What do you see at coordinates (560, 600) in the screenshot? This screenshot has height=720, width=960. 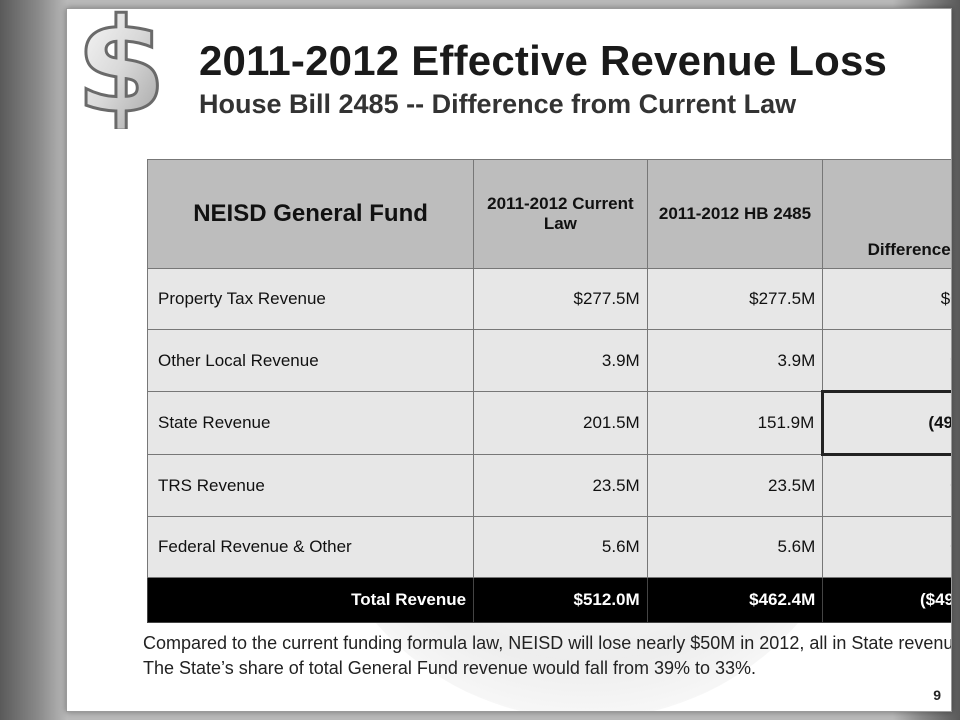 I see `total-current: $512.0M` at bounding box center [560, 600].